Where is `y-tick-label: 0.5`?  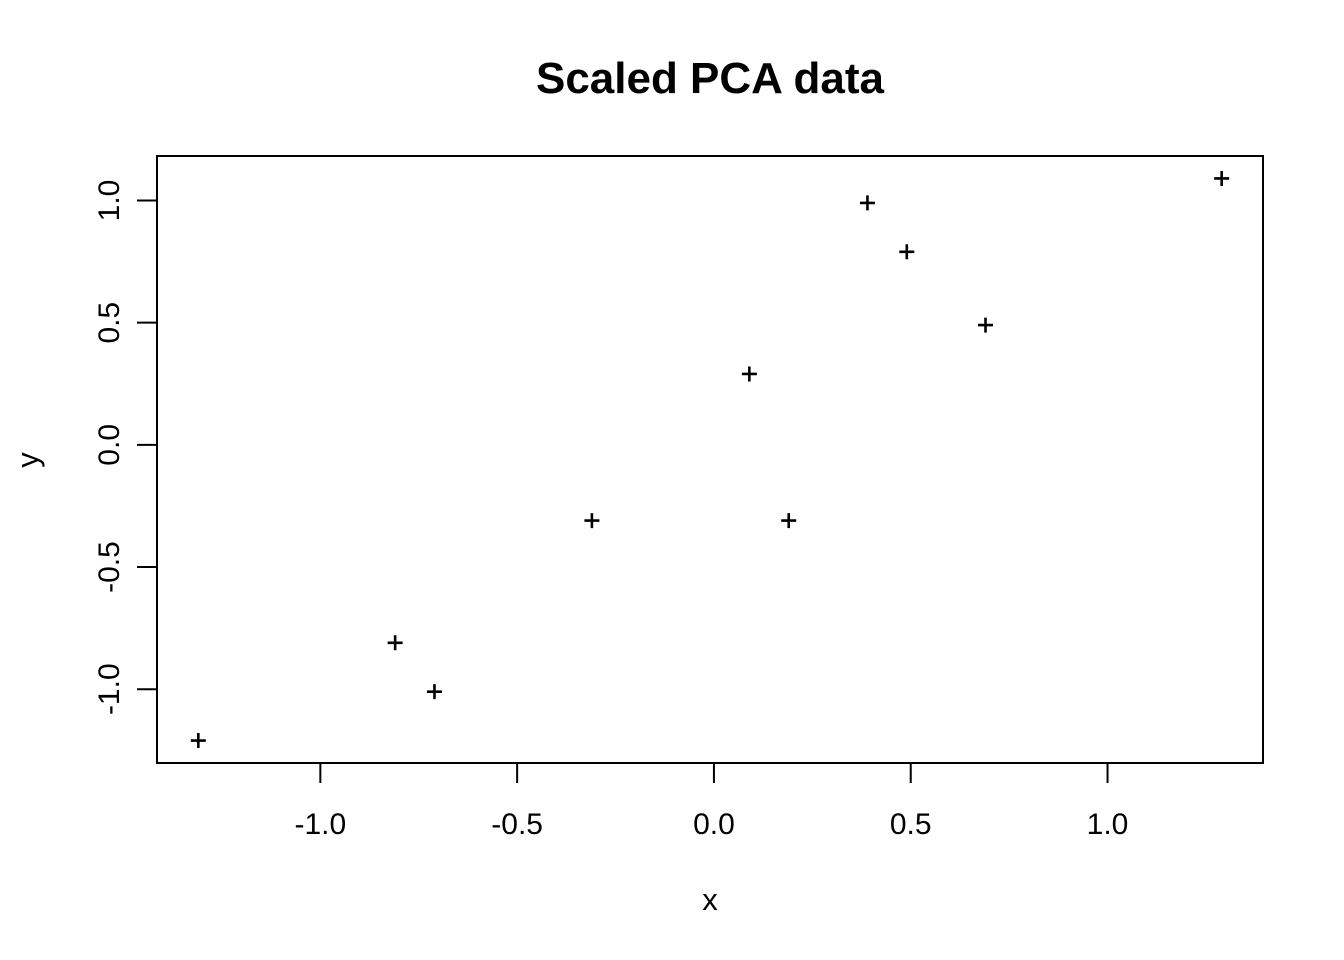
y-tick-label: 0.5 is located at coordinates (109, 323).